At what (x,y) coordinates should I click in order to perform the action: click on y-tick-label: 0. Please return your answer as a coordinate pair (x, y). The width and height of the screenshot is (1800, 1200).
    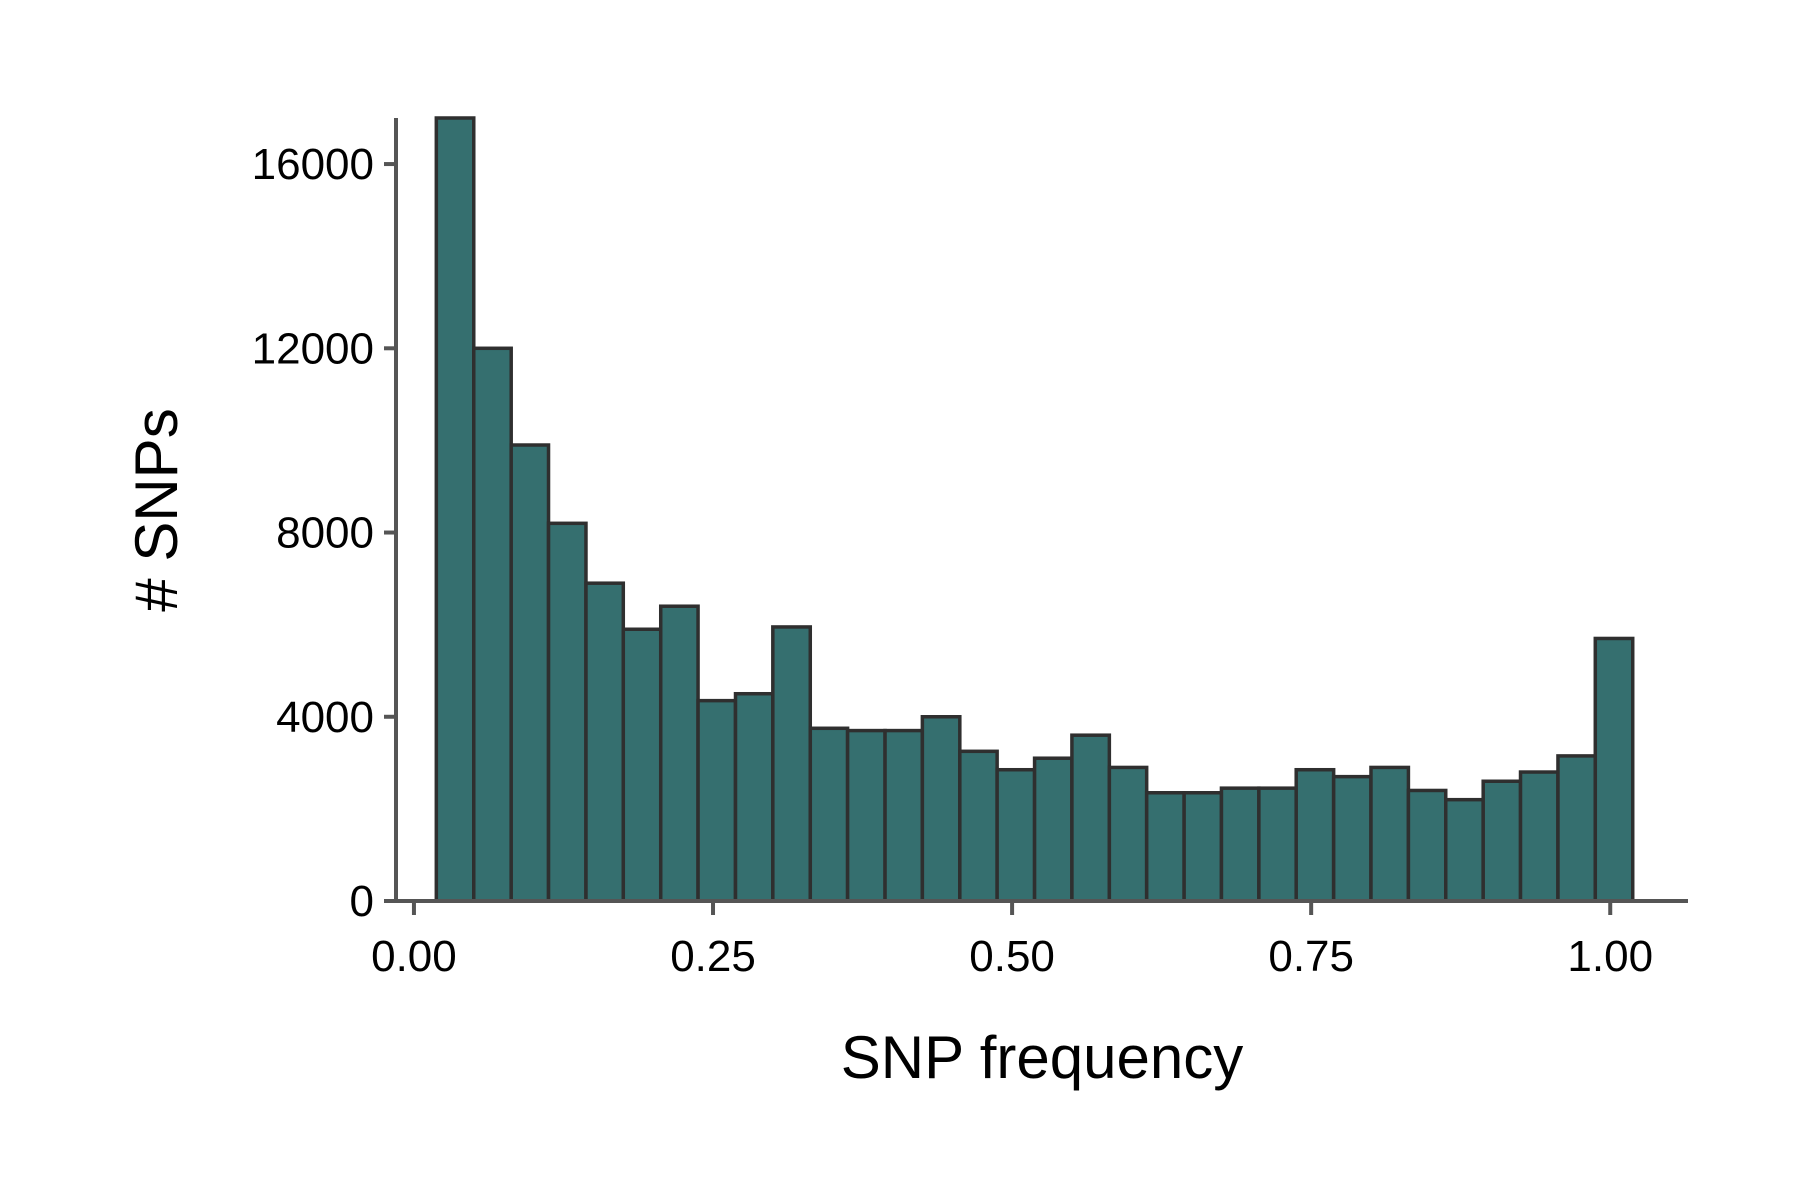
    Looking at the image, I should click on (362, 901).